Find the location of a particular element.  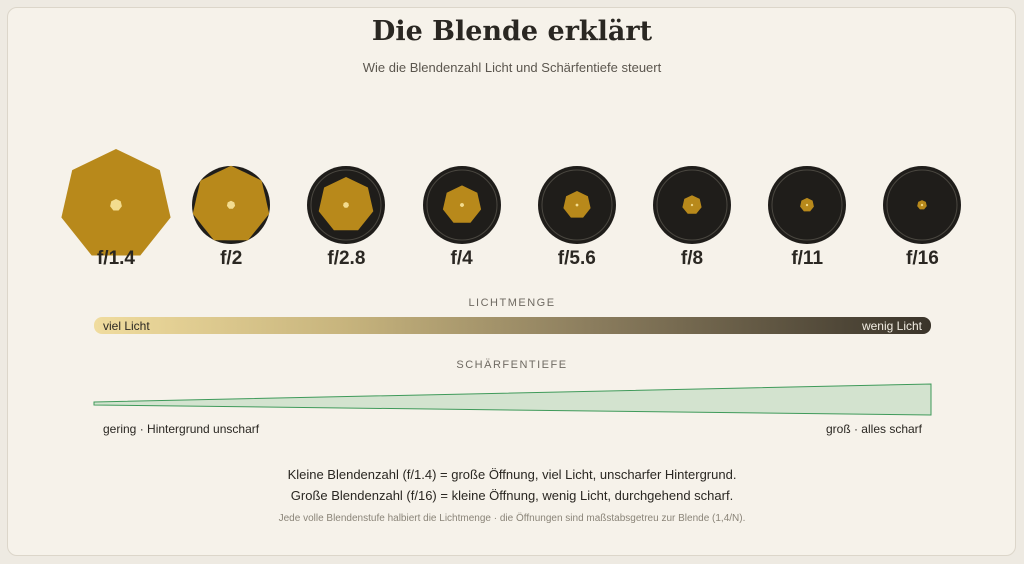

aperture-label: f/8 is located at coordinates (692, 258).